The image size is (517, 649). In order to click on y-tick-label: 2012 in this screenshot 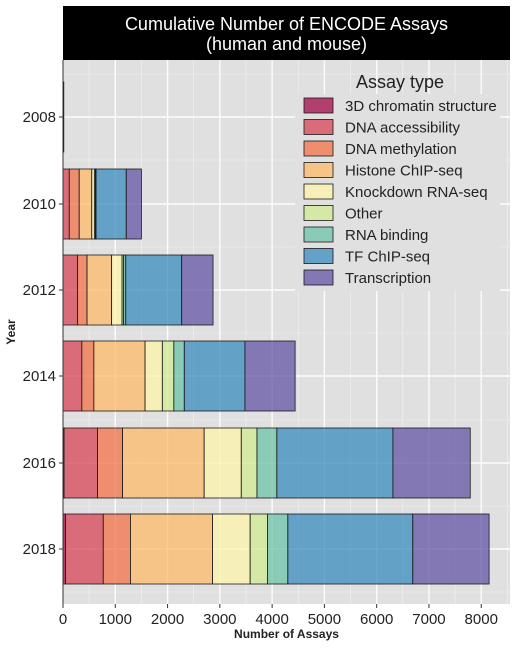, I will do `click(39, 290)`.